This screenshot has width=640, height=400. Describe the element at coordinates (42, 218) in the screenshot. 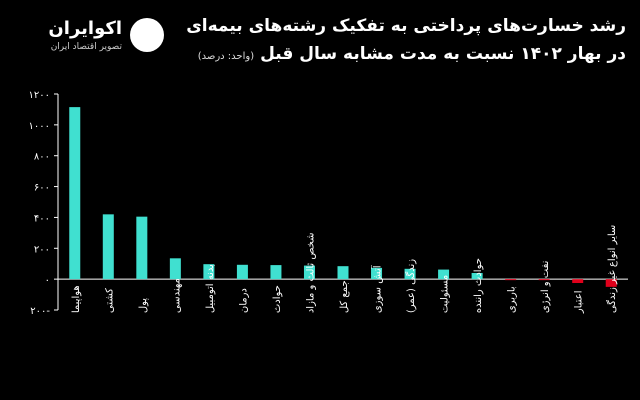

I see `y-tick-label: ۴۰۰` at that location.